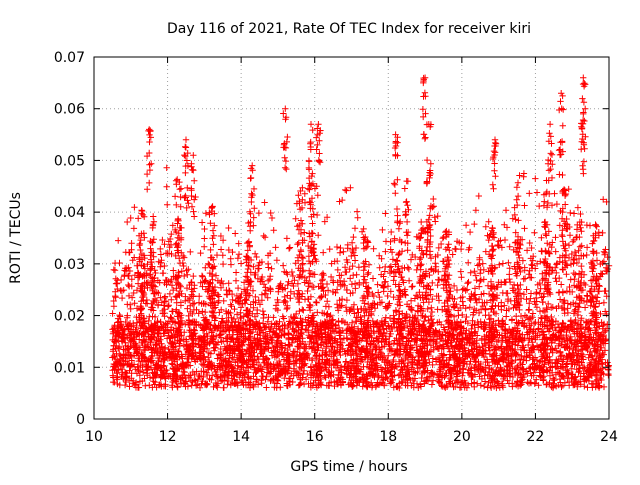  Describe the element at coordinates (462, 437) in the screenshot. I see `x-tick-label: 20` at that location.